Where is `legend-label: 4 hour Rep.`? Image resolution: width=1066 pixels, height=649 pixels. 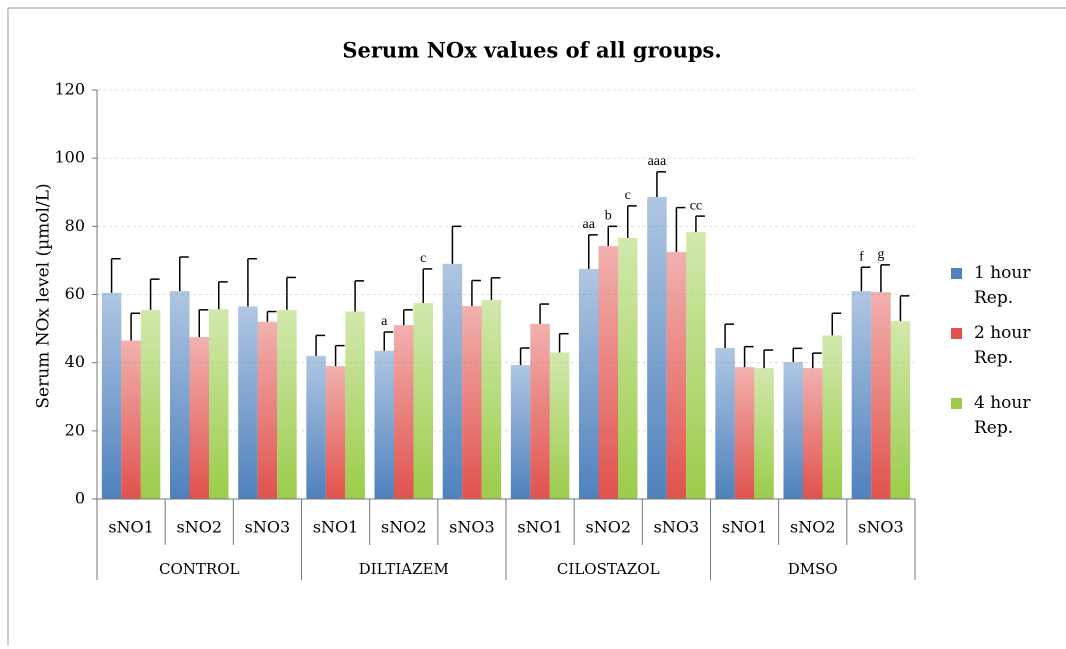
legend-label: 4 hour Rep. is located at coordinates (1002, 415).